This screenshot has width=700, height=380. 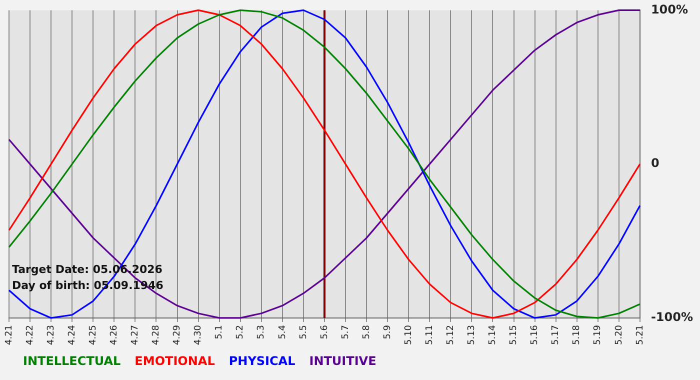 I want to click on x-tick-label: 4.30, so click(x=199, y=335).